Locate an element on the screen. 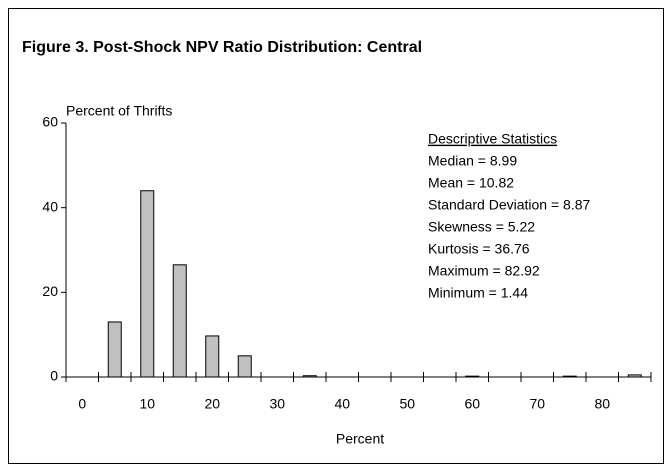 This screenshot has width=672, height=472. stats-line: Maximum = 82.92 is located at coordinates (484, 271).